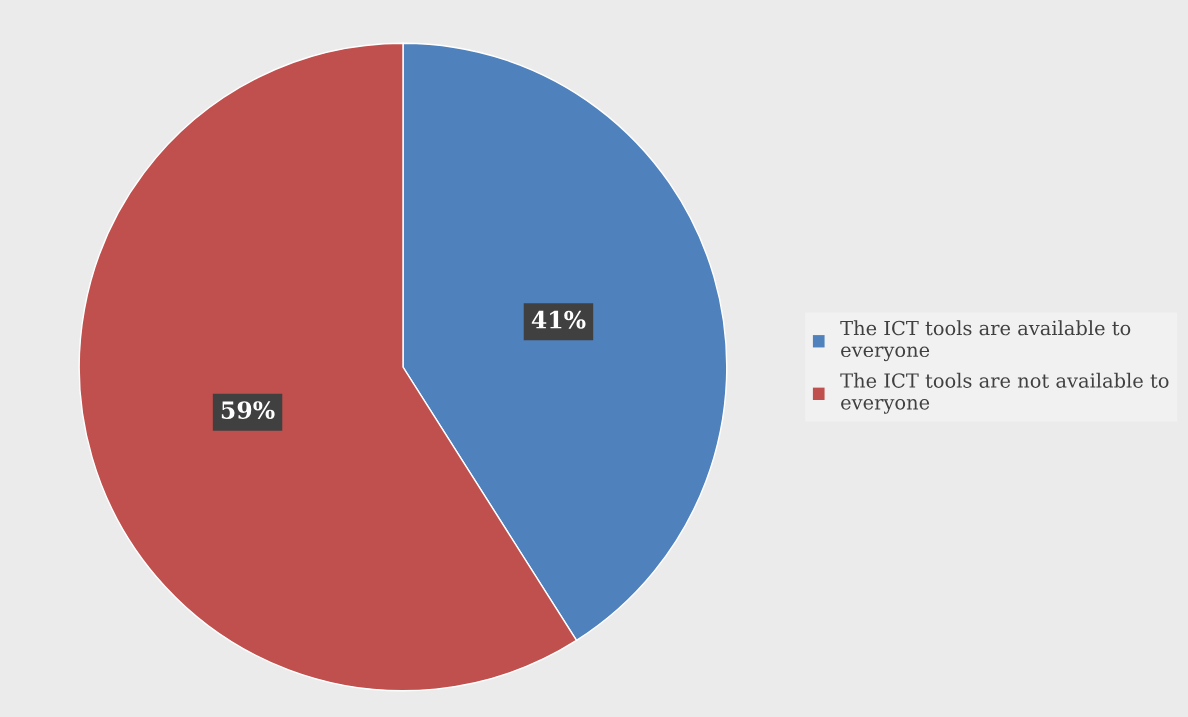 Image resolution: width=1188 pixels, height=717 pixels. I want to click on legend-label: The ICT tools are available to everyone, so click(985, 341).